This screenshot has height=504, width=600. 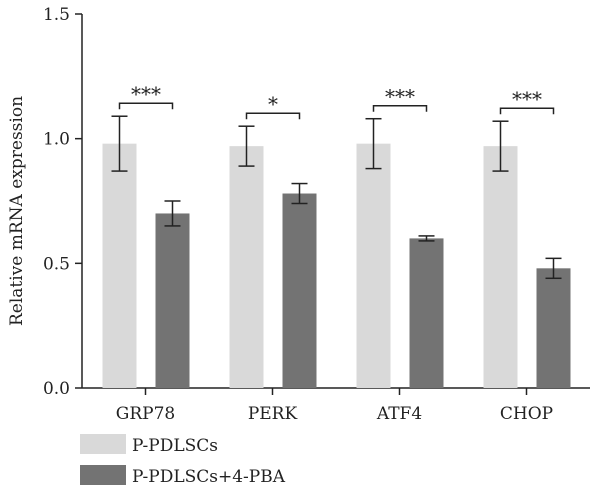 What do you see at coordinates (273, 414) in the screenshot?
I see `x-tick-label: PERK` at bounding box center [273, 414].